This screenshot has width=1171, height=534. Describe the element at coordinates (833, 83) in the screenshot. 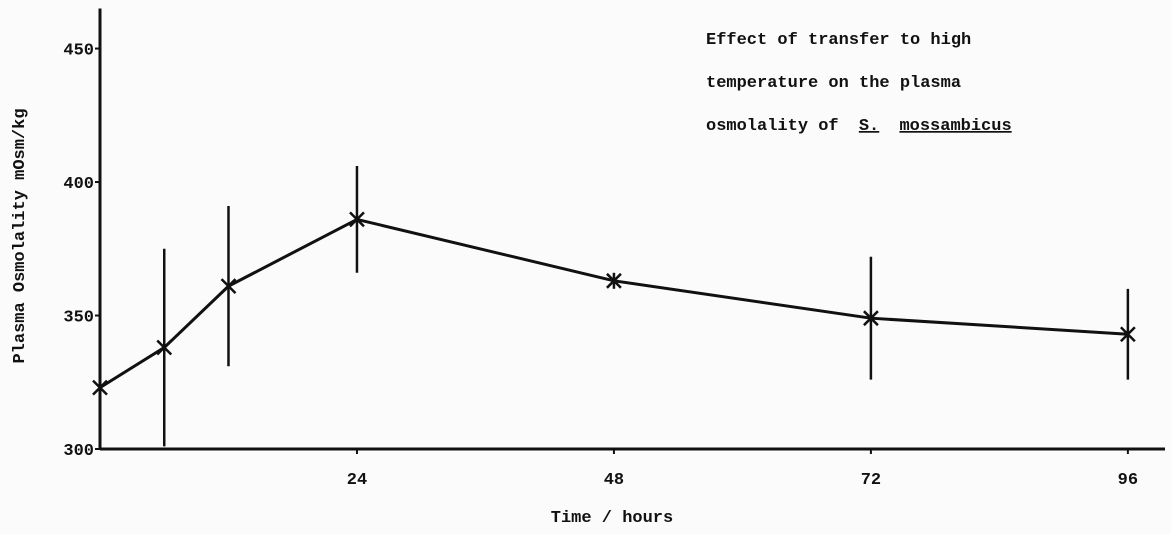

I see `chart-title: temperature on the plasma` at that location.